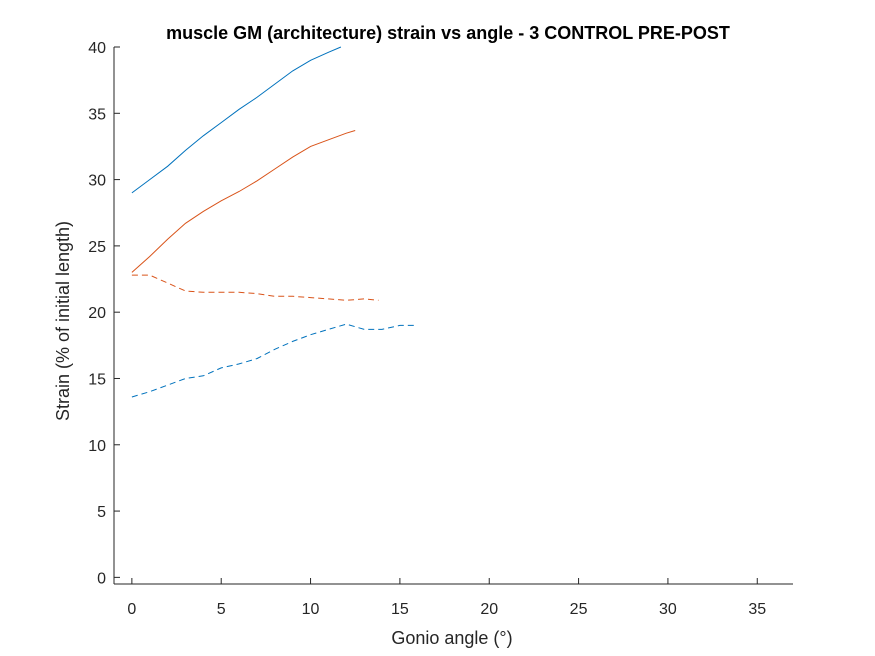 This screenshot has height=656, width=875. What do you see at coordinates (63, 321) in the screenshot?
I see `y-axis-label: Strain (% of initial length)` at bounding box center [63, 321].